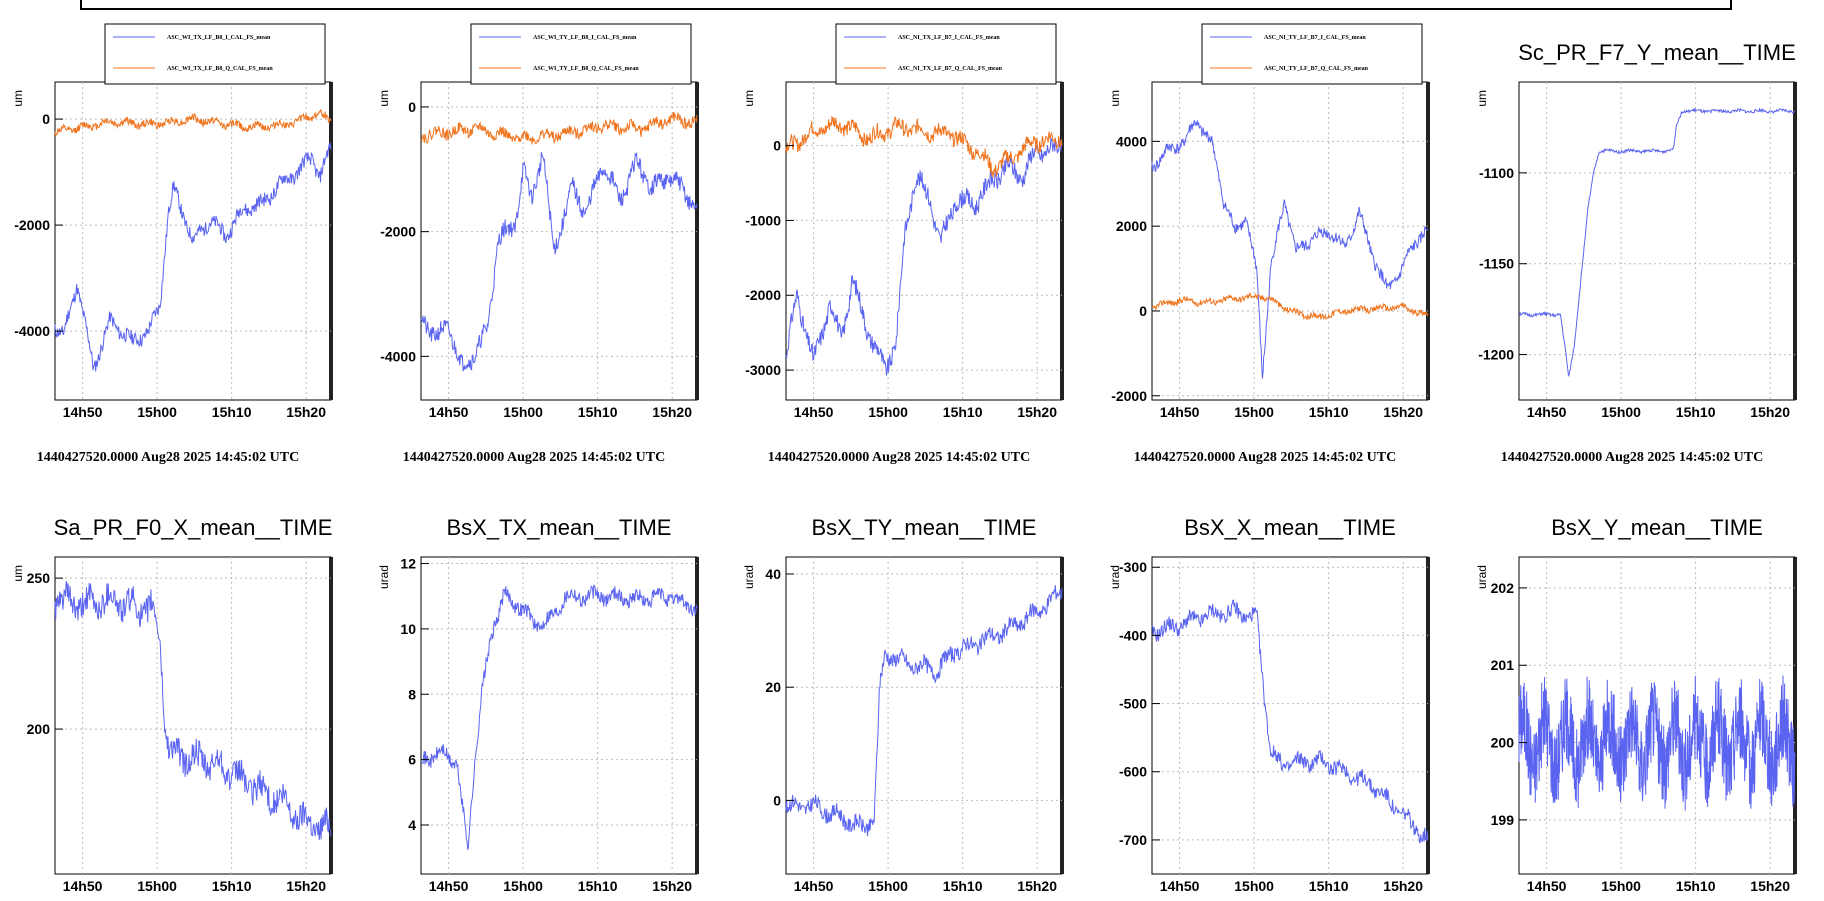 The height and width of the screenshot is (901, 1824). I want to click on y-tick-label: 4000, so click(1131, 141).